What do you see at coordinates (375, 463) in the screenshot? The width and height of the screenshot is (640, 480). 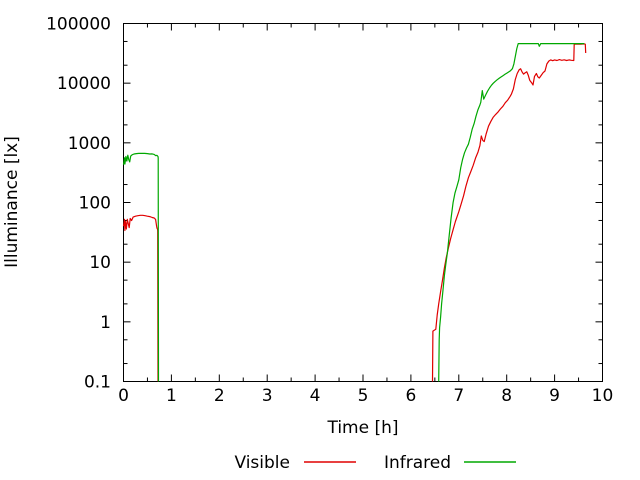 I see `legend: Visible Infrared` at bounding box center [375, 463].